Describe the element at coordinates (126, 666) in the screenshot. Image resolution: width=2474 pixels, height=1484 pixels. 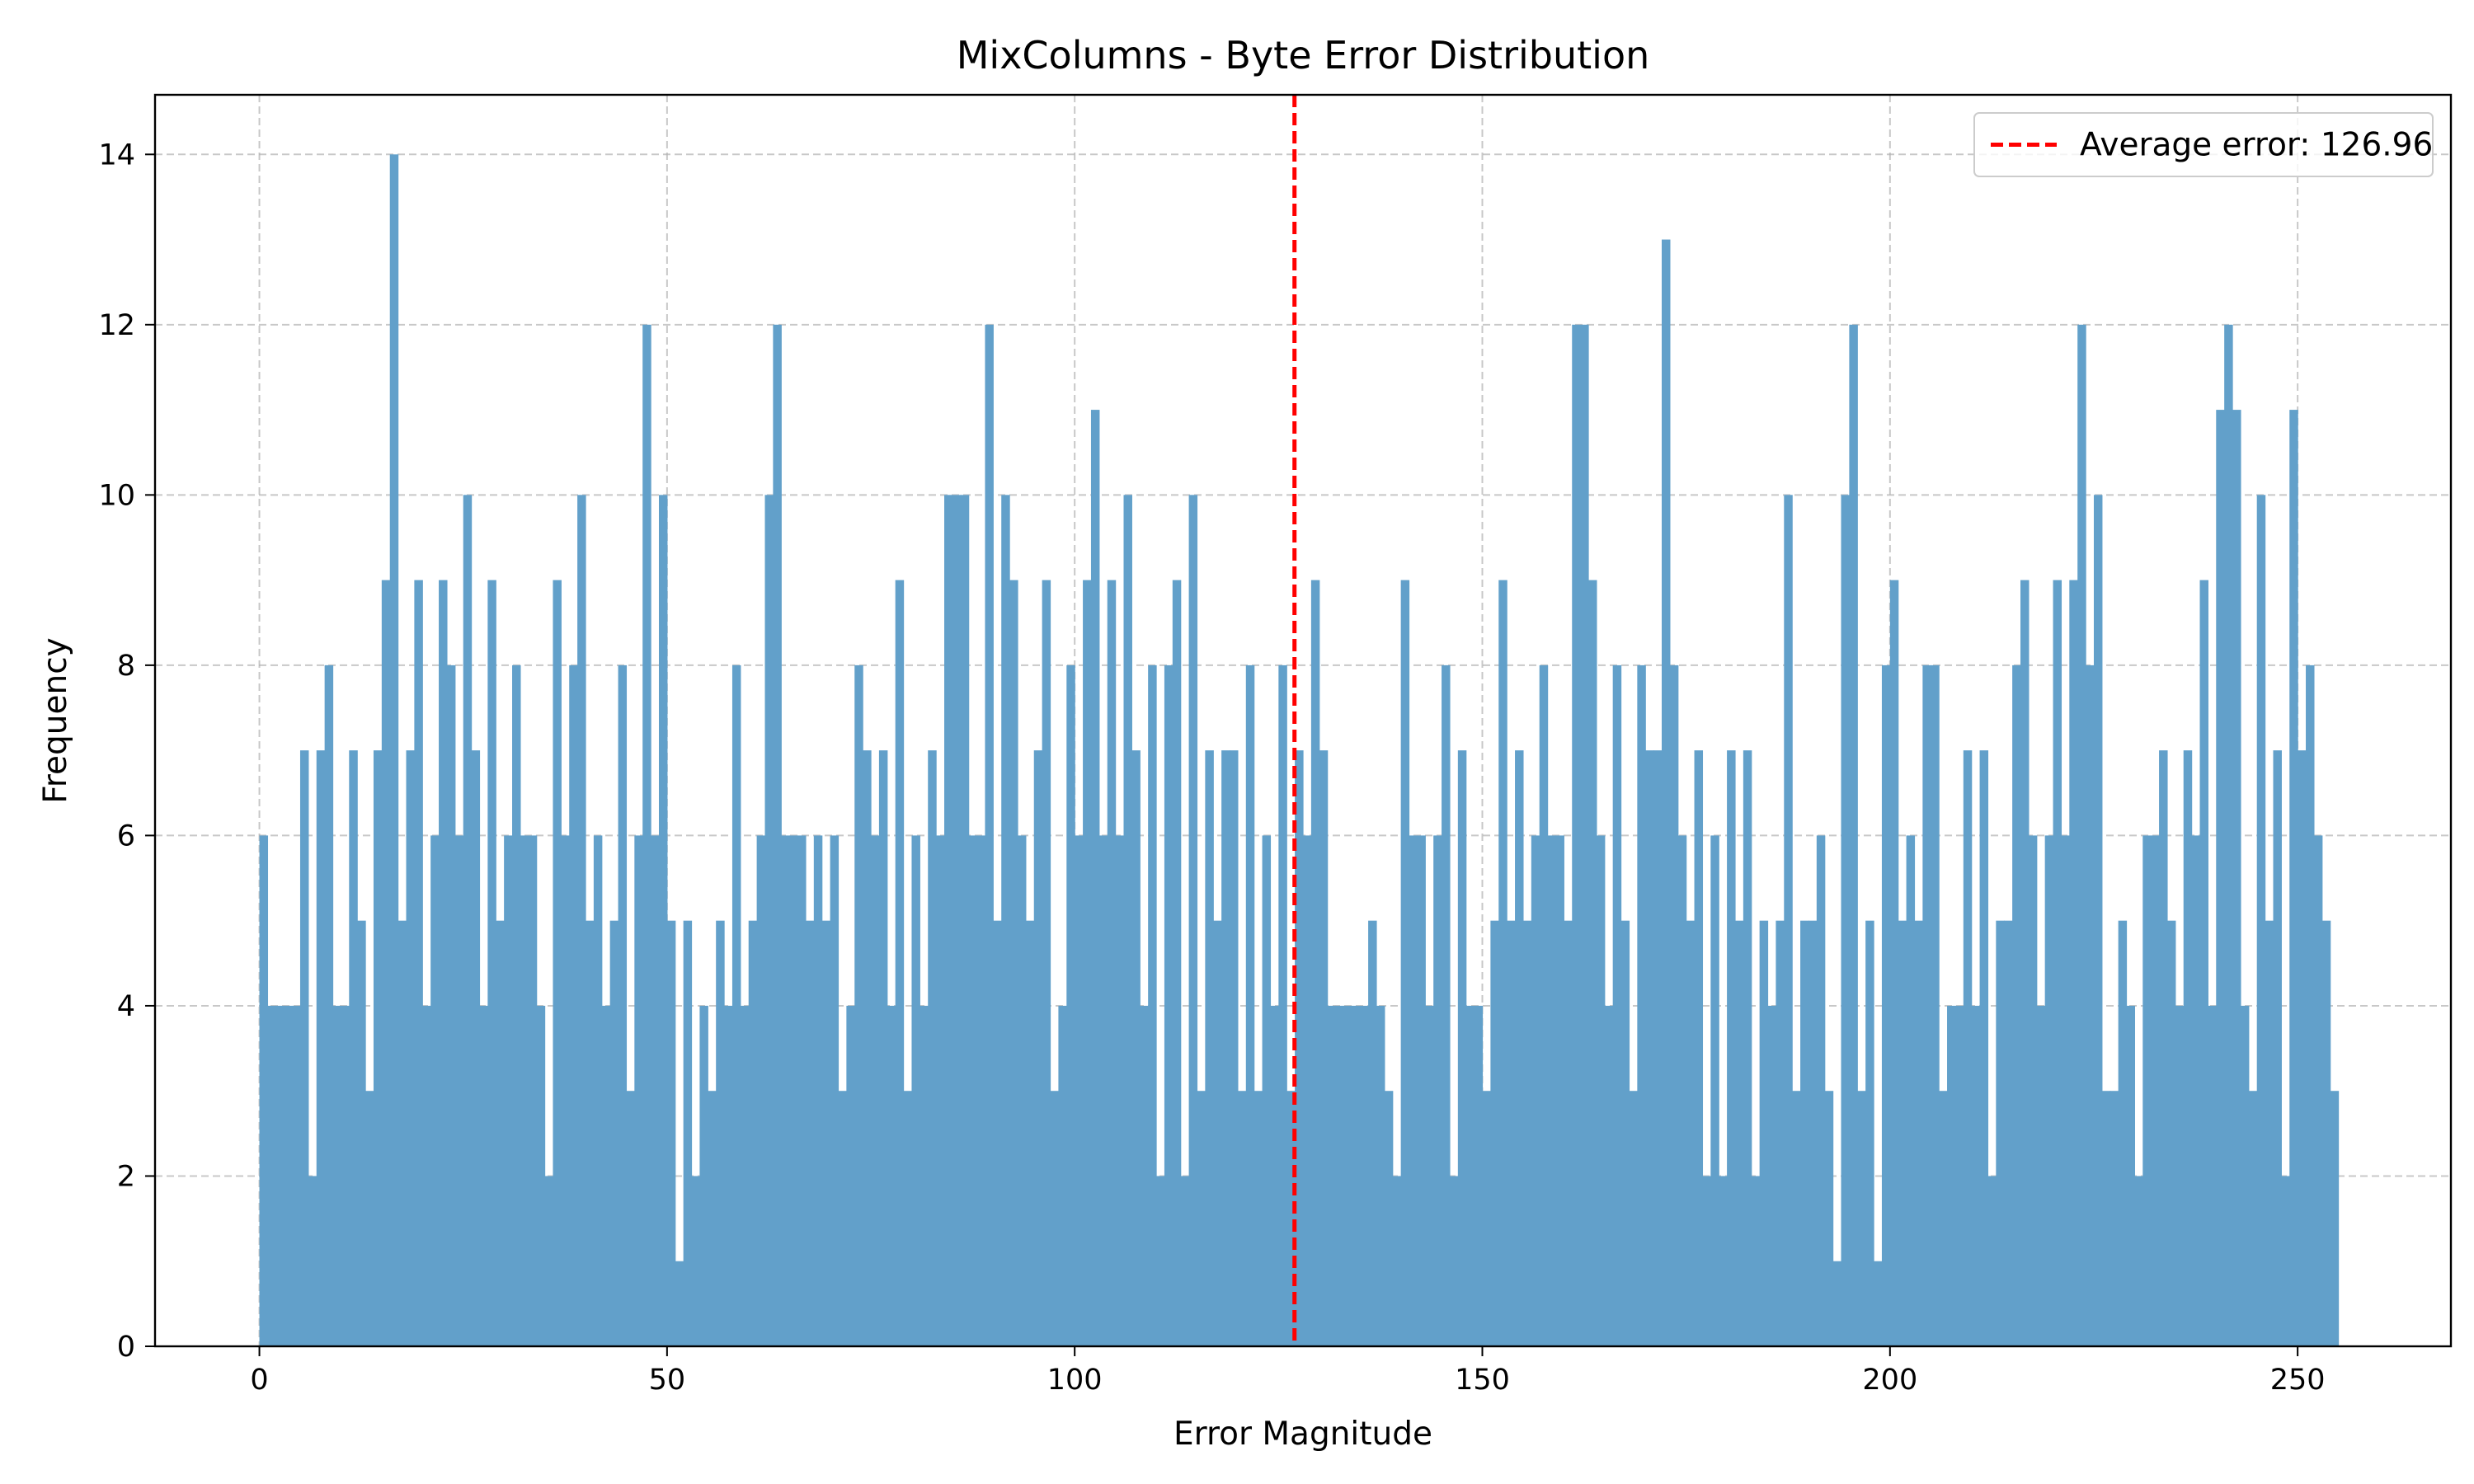
I see `y-tick-label: 8` at that location.